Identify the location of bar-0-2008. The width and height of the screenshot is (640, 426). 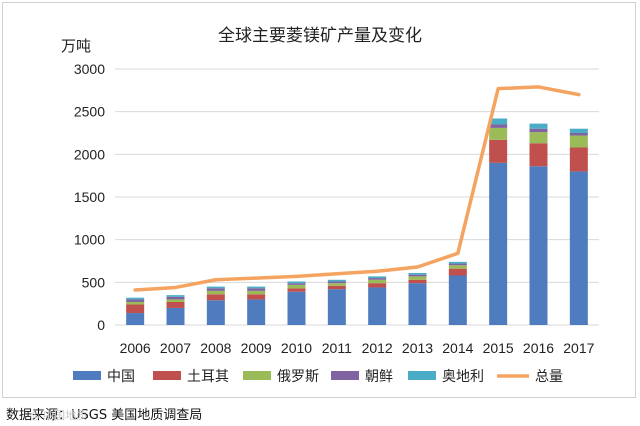
(215, 312).